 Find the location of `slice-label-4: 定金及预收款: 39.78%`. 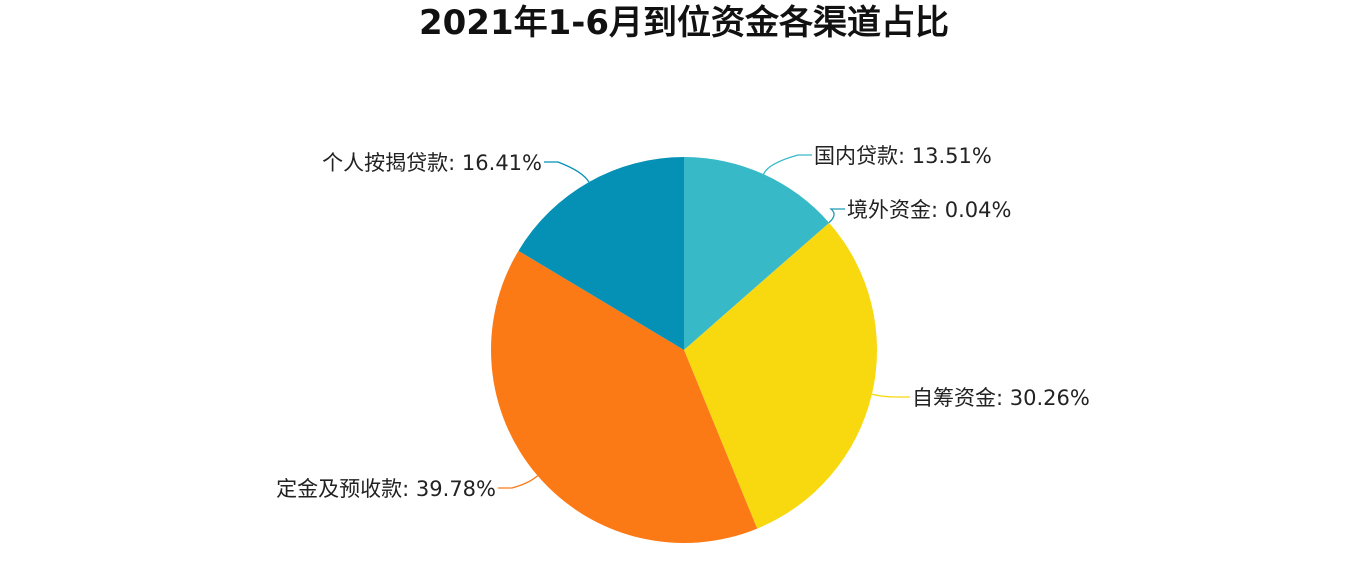

slice-label-4: 定金及预收款: 39.78% is located at coordinates (386, 489).